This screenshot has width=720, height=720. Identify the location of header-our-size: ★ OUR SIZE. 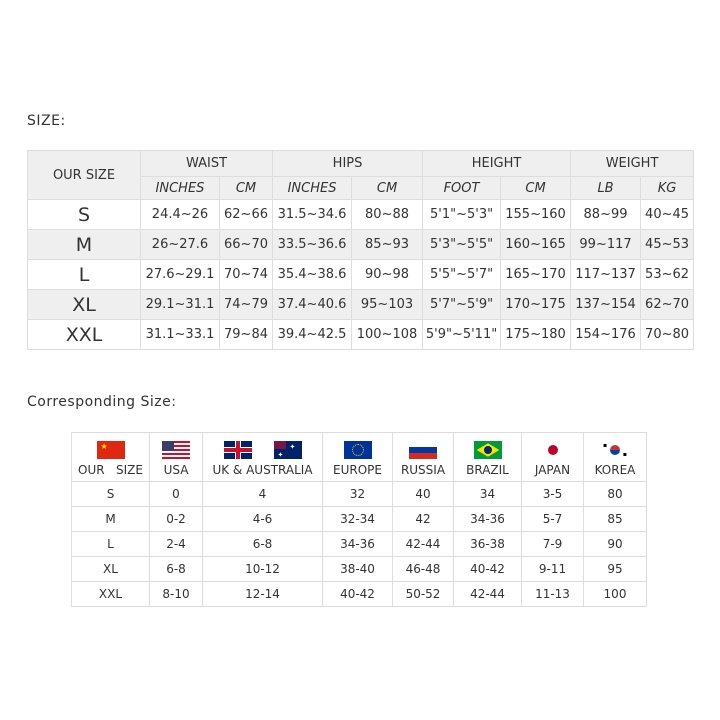
(110, 457).